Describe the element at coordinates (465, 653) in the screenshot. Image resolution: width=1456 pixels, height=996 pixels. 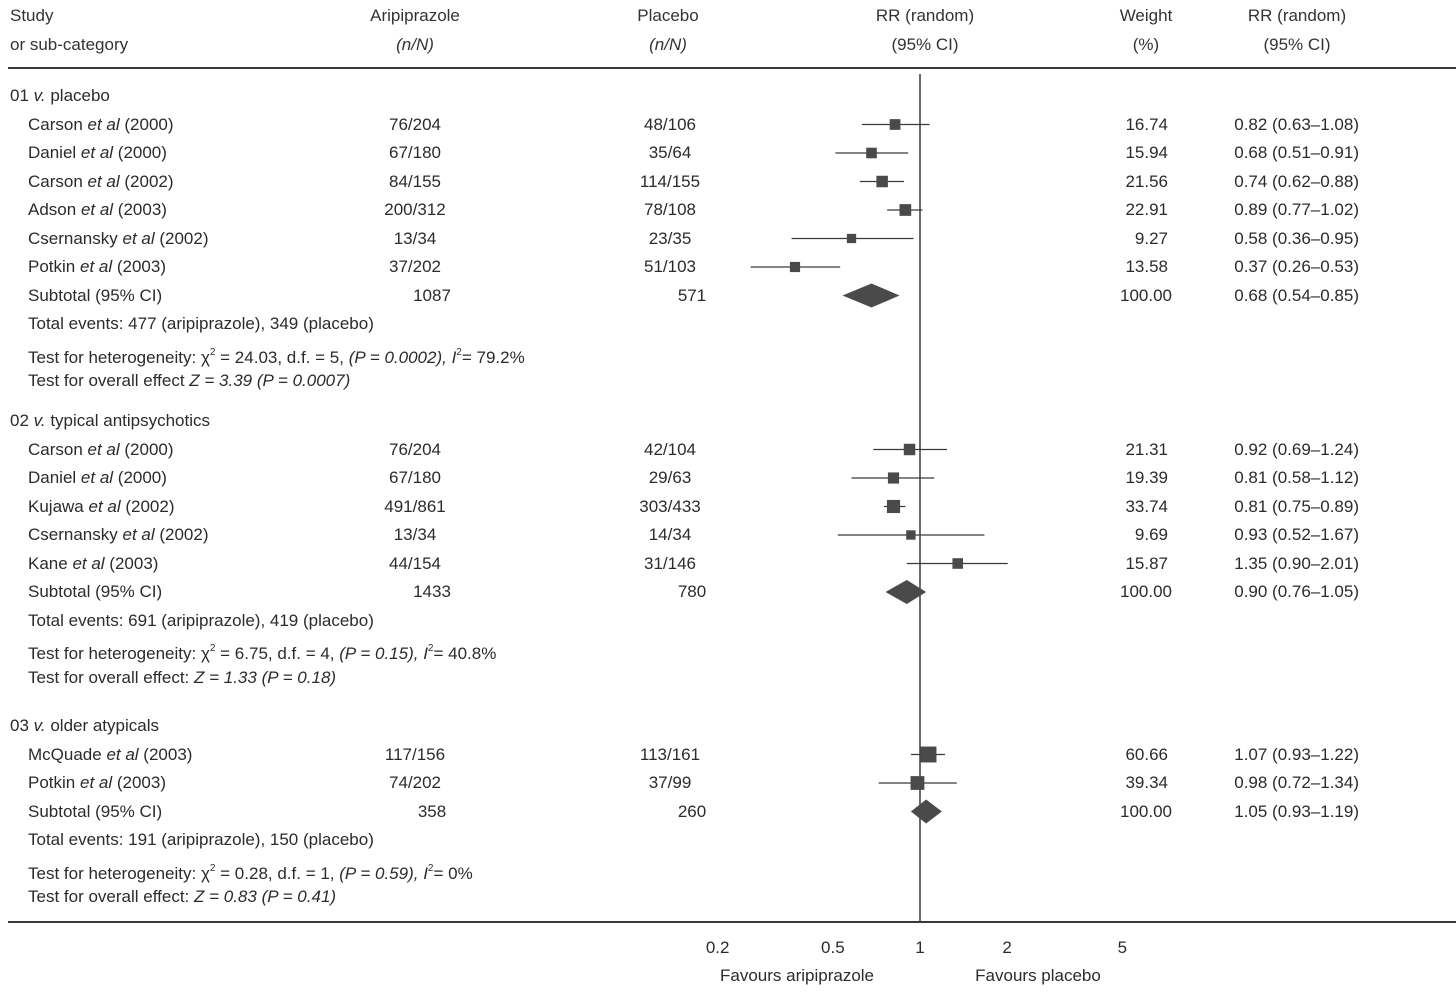
I see `i-squared-value: = 40.8%` at that location.